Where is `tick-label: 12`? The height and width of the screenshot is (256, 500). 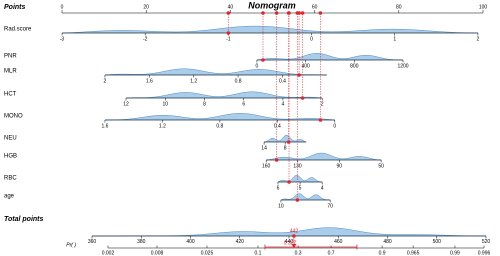 tick-label: 12 is located at coordinates (126, 104).